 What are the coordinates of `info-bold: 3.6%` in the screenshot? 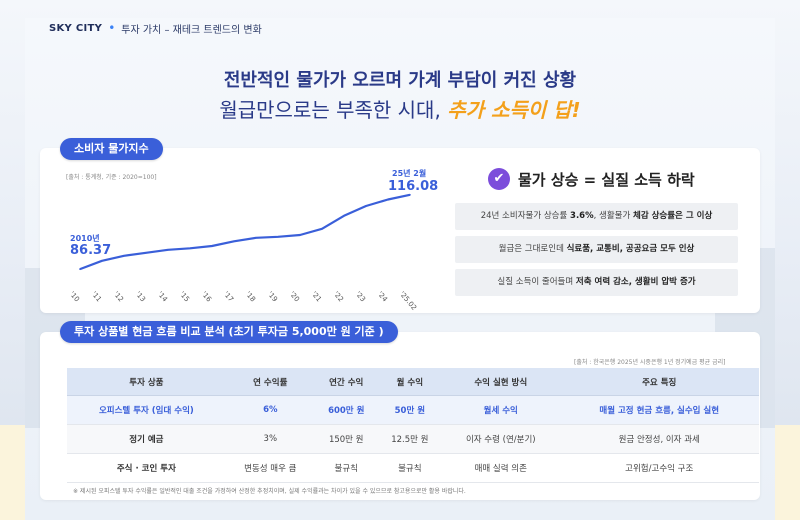 It's located at (582, 216).